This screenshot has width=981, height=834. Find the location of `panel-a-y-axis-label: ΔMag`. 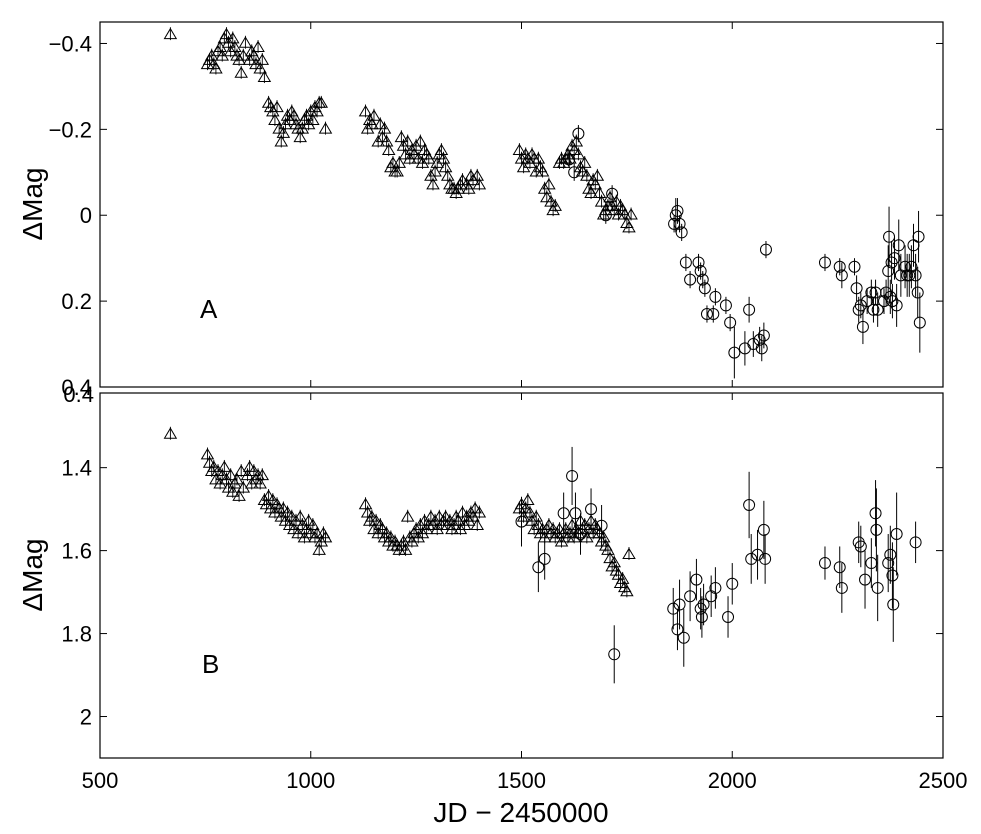

panel-a-y-axis-label: ΔMag is located at coordinates (32, 203).